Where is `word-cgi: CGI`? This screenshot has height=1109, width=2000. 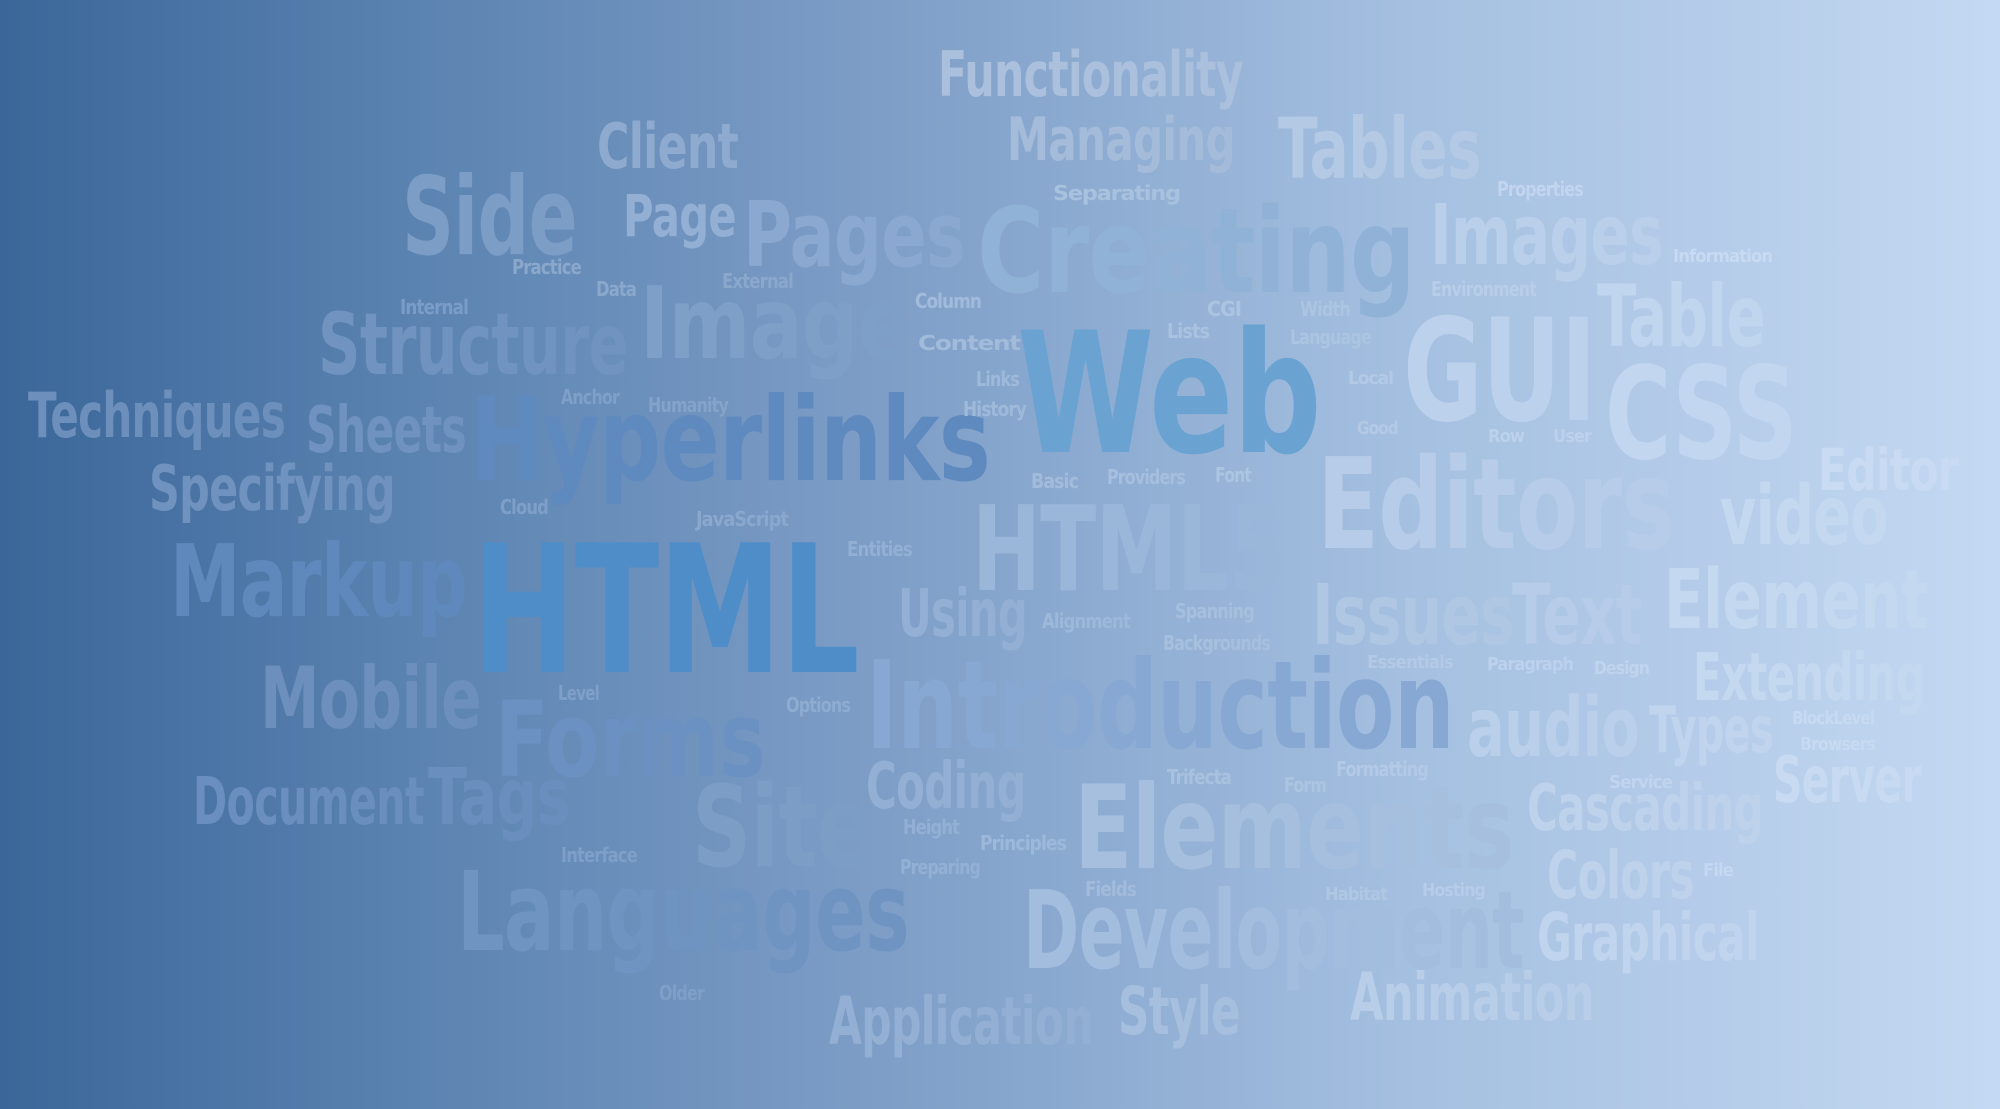 word-cgi: CGI is located at coordinates (1224, 309).